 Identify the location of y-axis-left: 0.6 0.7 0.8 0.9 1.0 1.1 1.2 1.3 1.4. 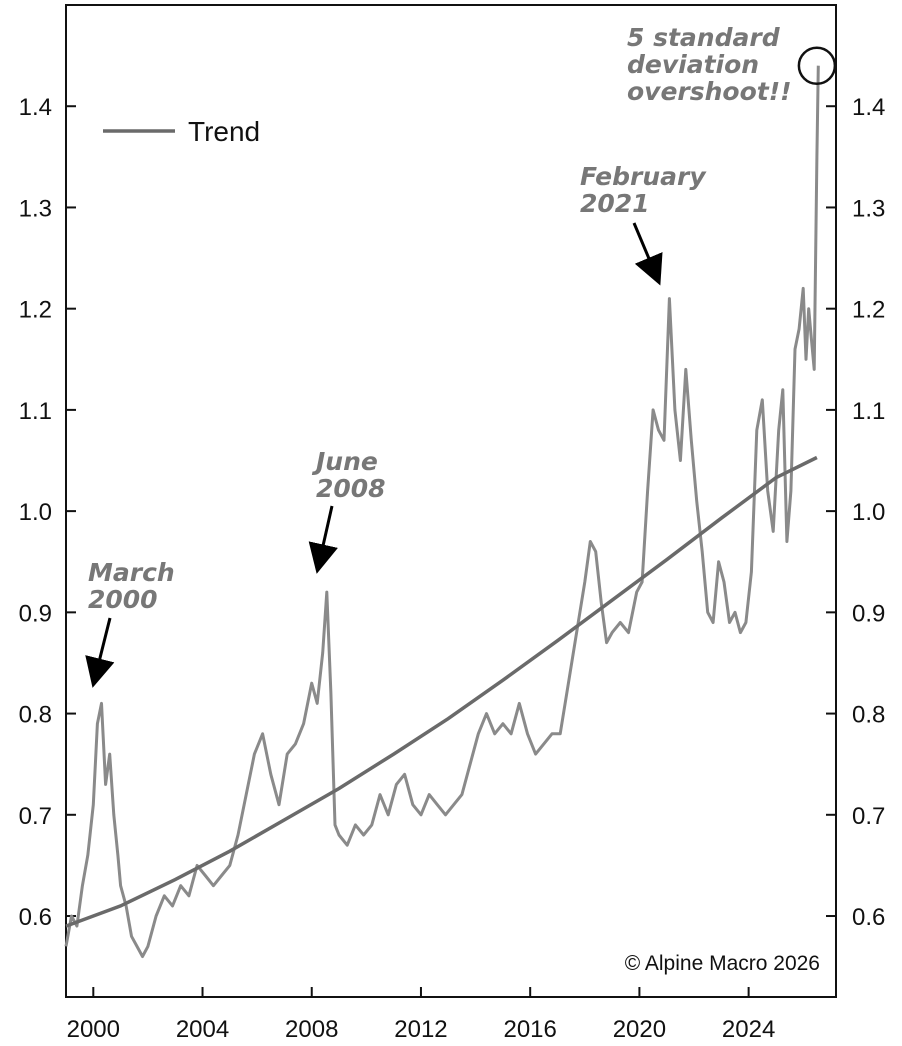
(47, 512).